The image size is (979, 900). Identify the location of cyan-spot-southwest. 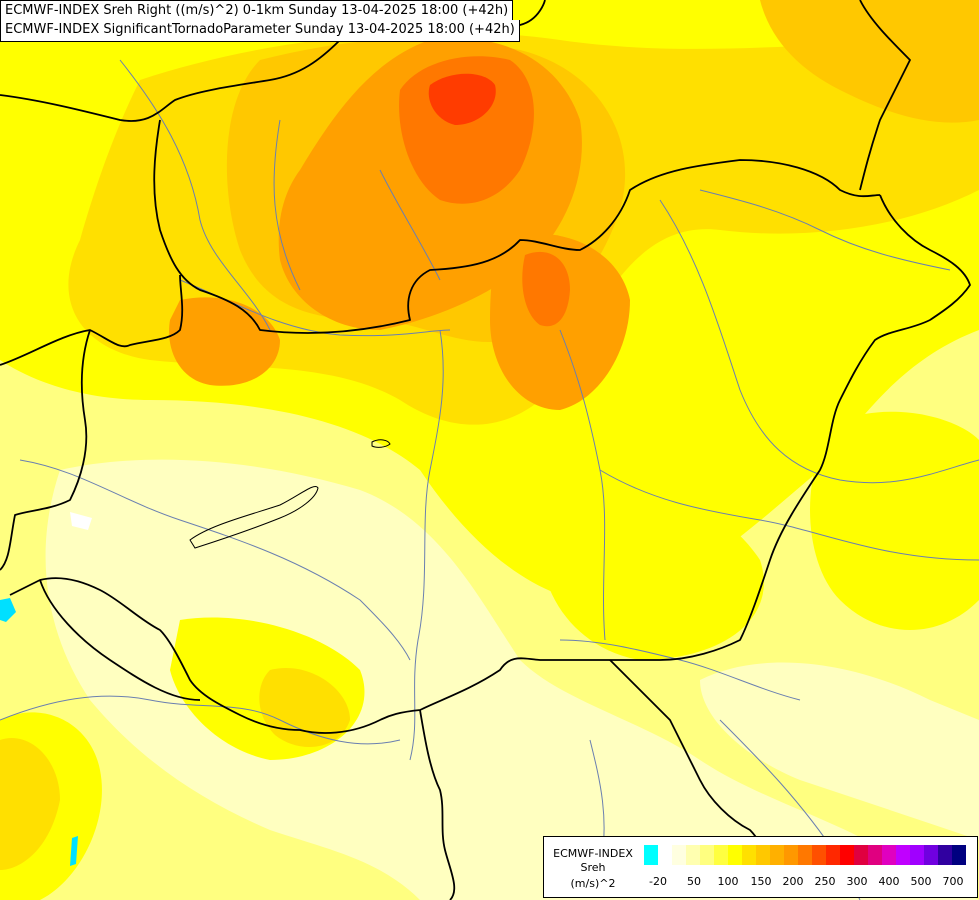
(74, 851).